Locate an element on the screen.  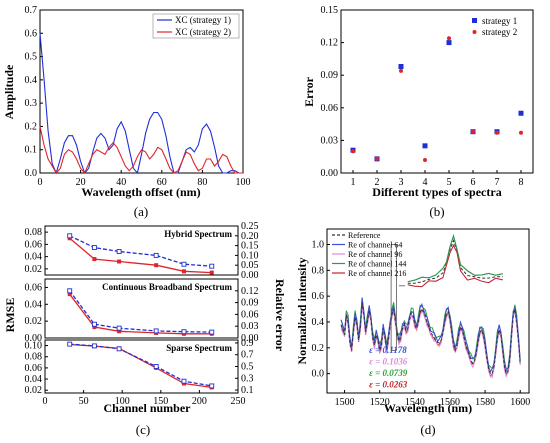
panel-b-x-ticks: 1 2 3 4 5 6 7 8 is located at coordinates (437, 179).